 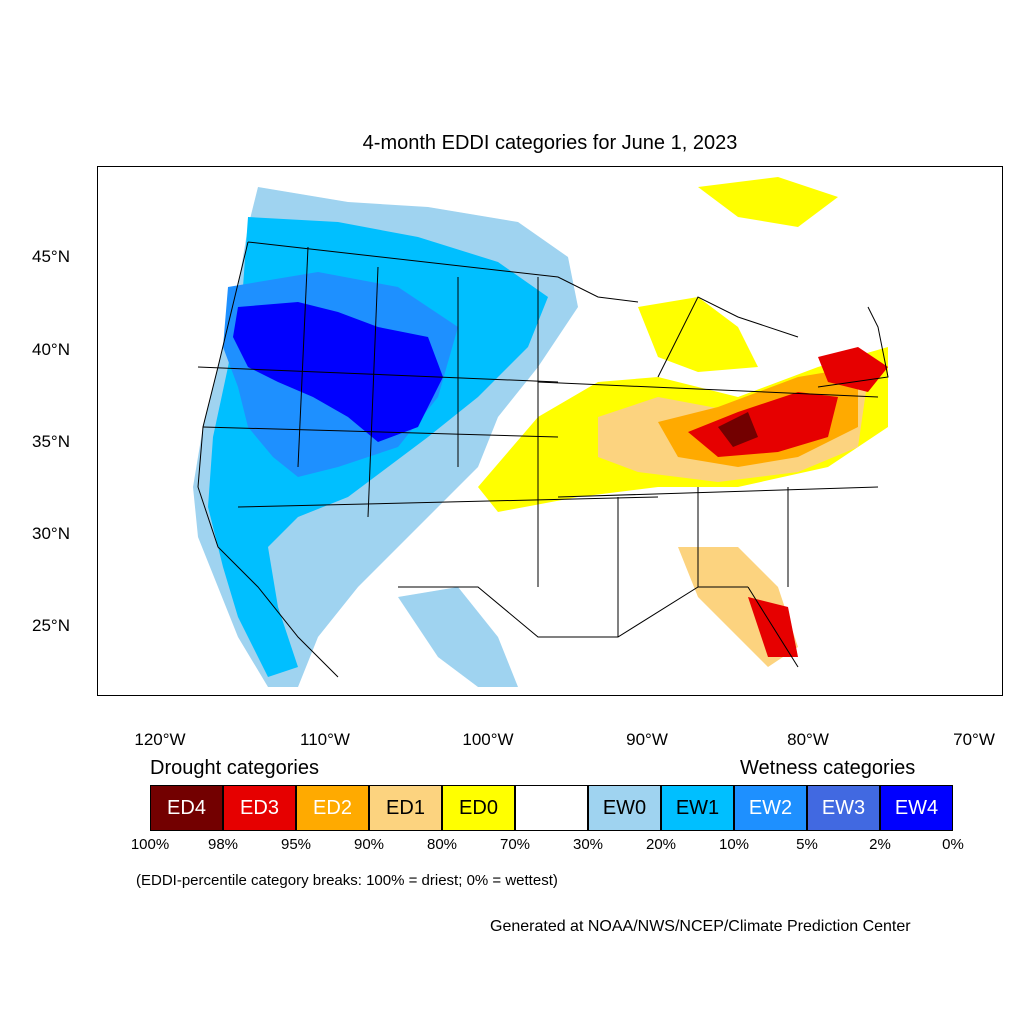 What do you see at coordinates (697, 808) in the screenshot?
I see `legend-box-ew1: EW1` at bounding box center [697, 808].